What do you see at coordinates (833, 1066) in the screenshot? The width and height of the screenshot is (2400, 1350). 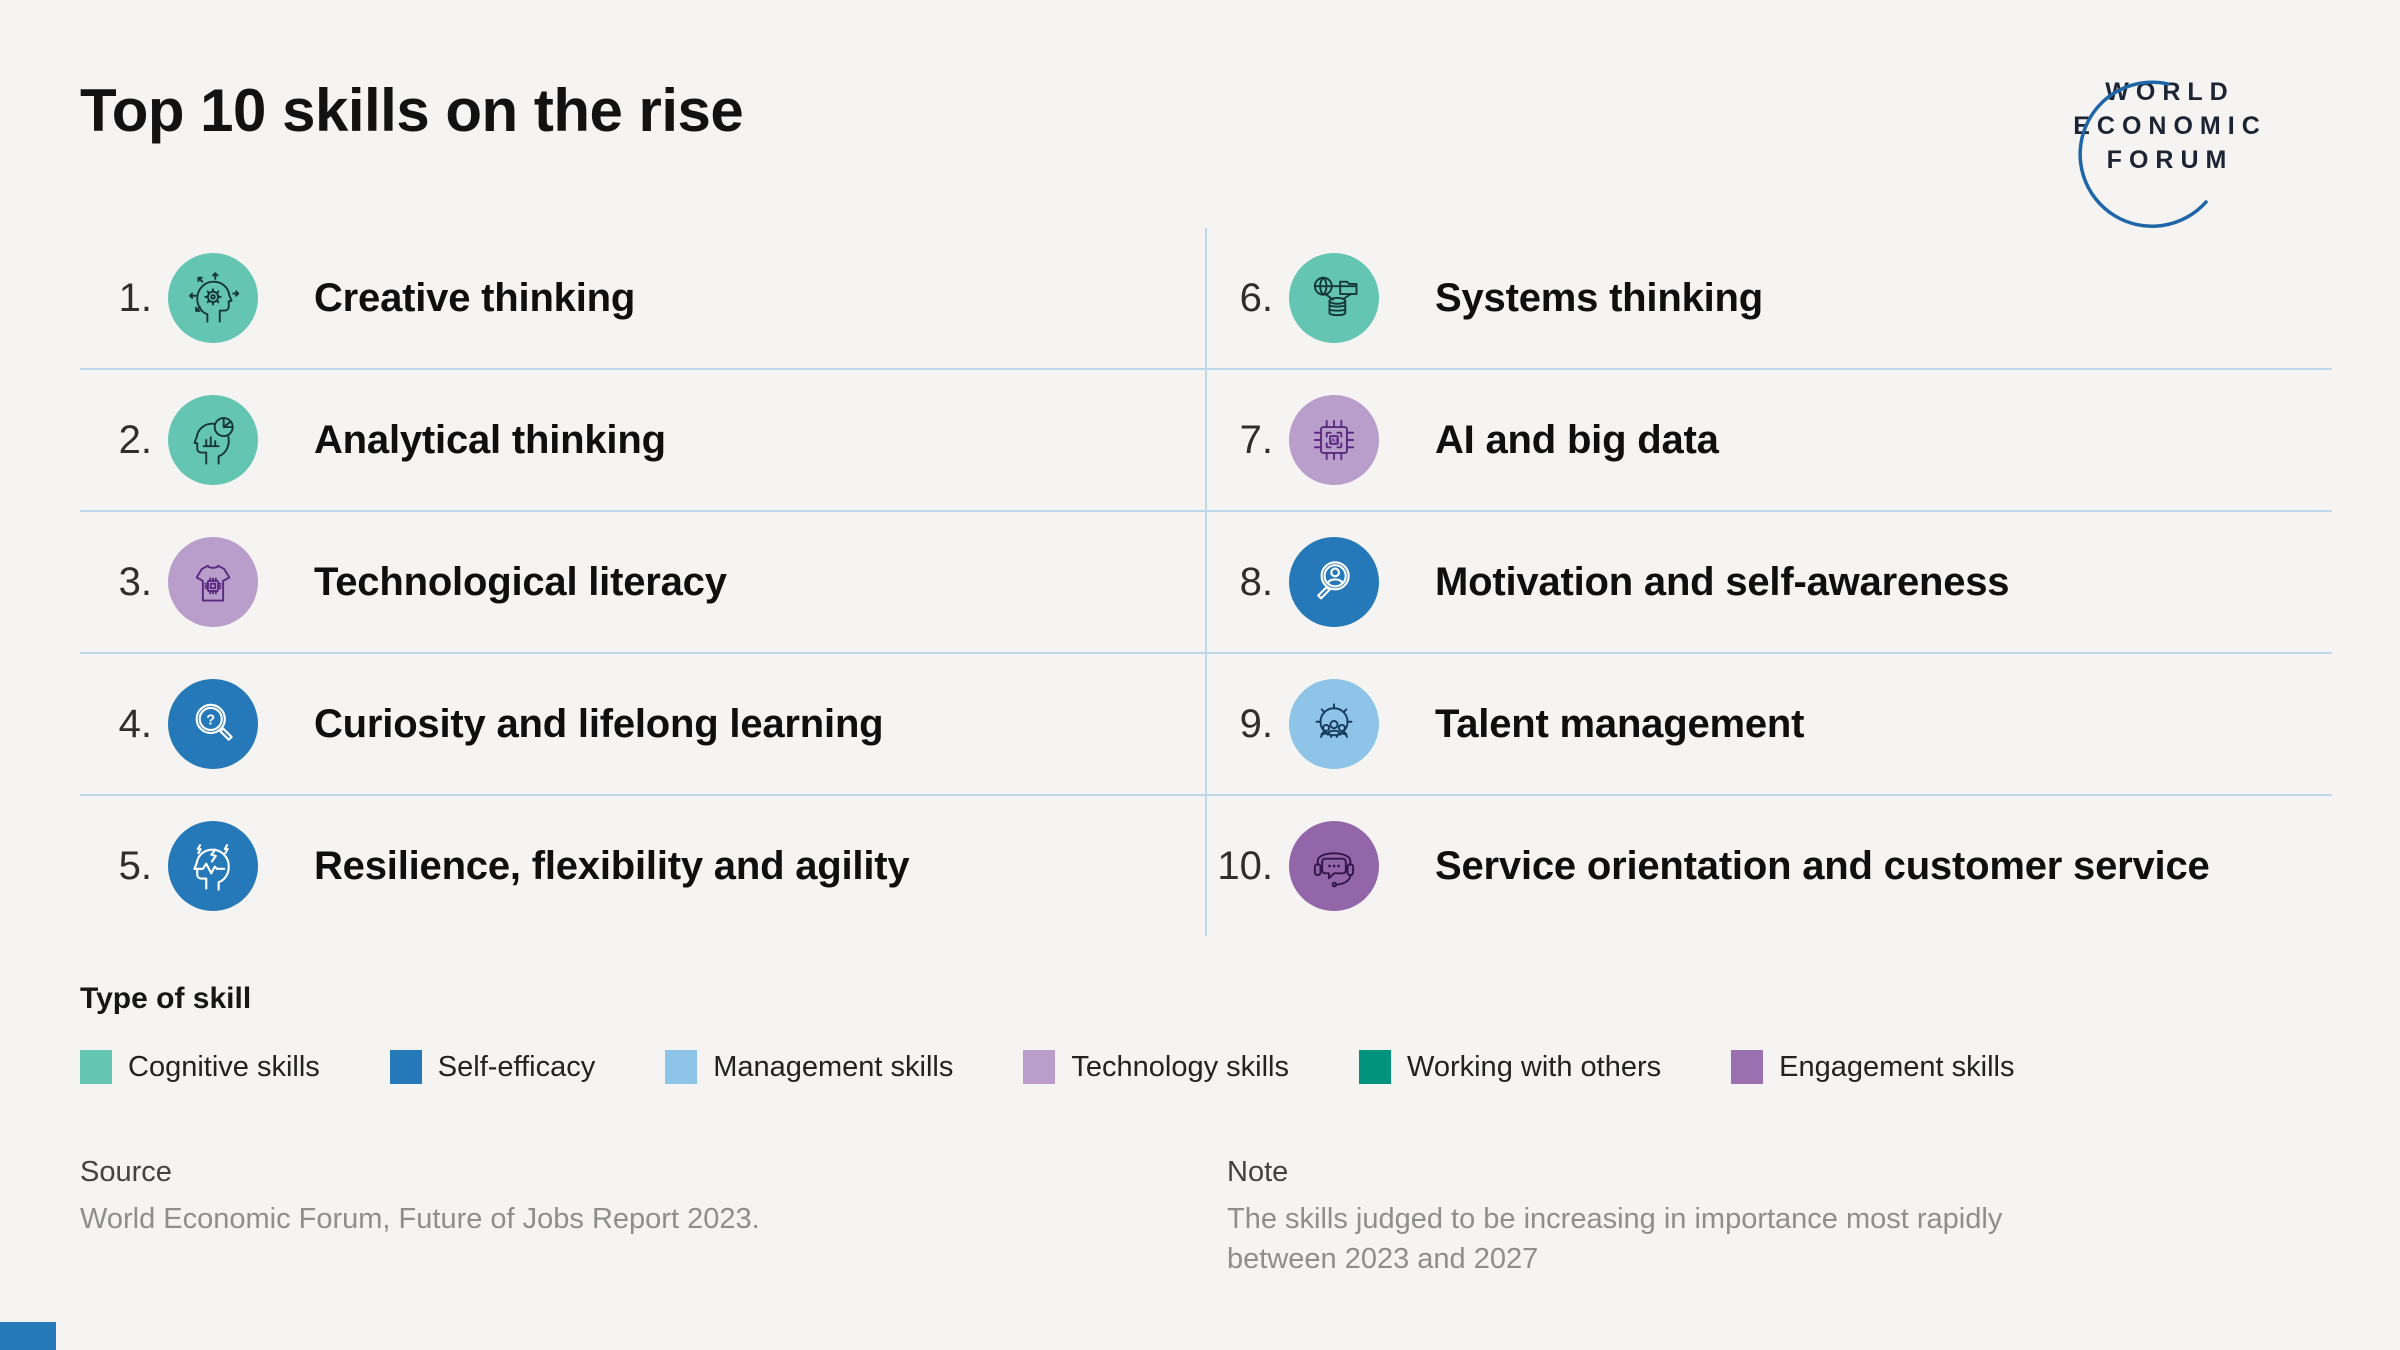 I see `legend-label: Management skills` at bounding box center [833, 1066].